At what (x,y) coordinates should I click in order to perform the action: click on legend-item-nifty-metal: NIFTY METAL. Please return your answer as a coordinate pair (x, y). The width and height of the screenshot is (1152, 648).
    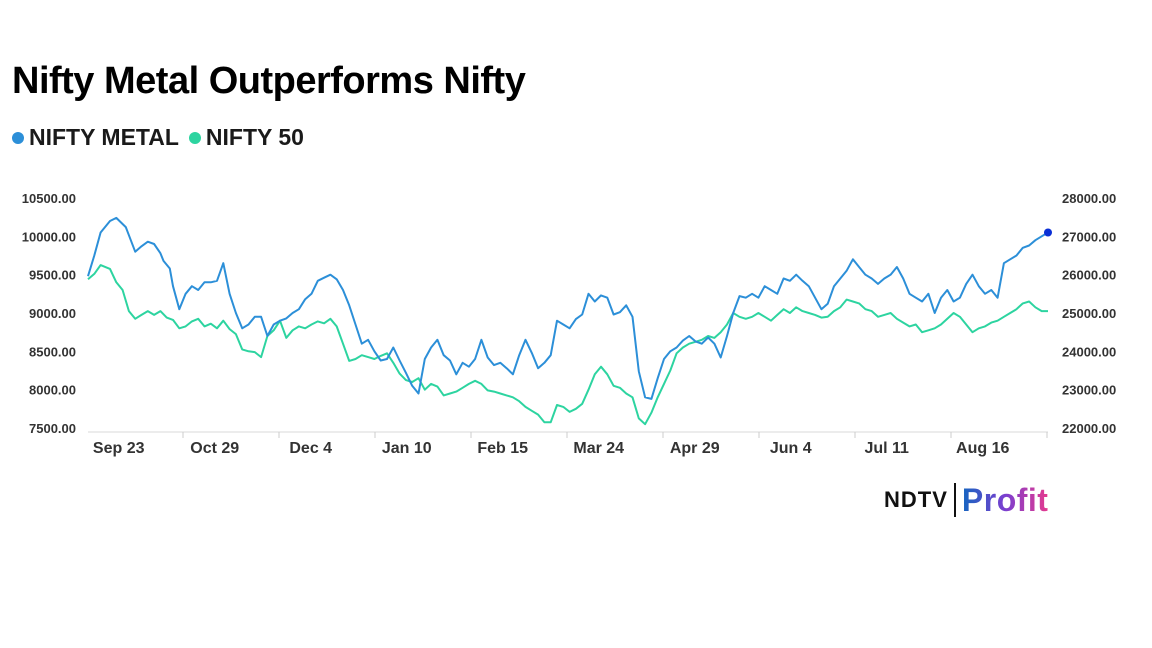
    Looking at the image, I should click on (95, 137).